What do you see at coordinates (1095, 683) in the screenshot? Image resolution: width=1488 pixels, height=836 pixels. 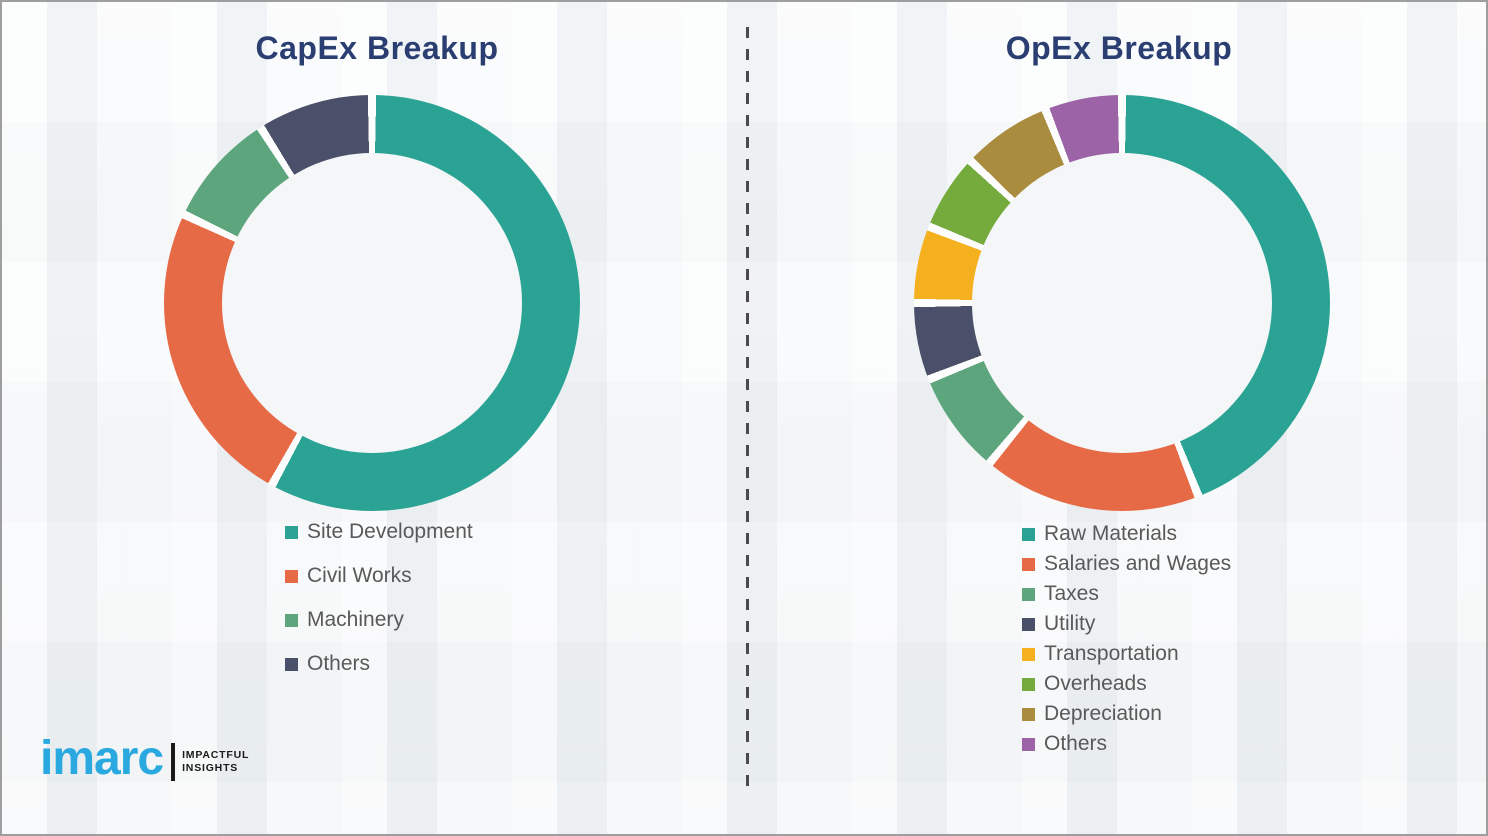 I see `legend-label: Overheads` at bounding box center [1095, 683].